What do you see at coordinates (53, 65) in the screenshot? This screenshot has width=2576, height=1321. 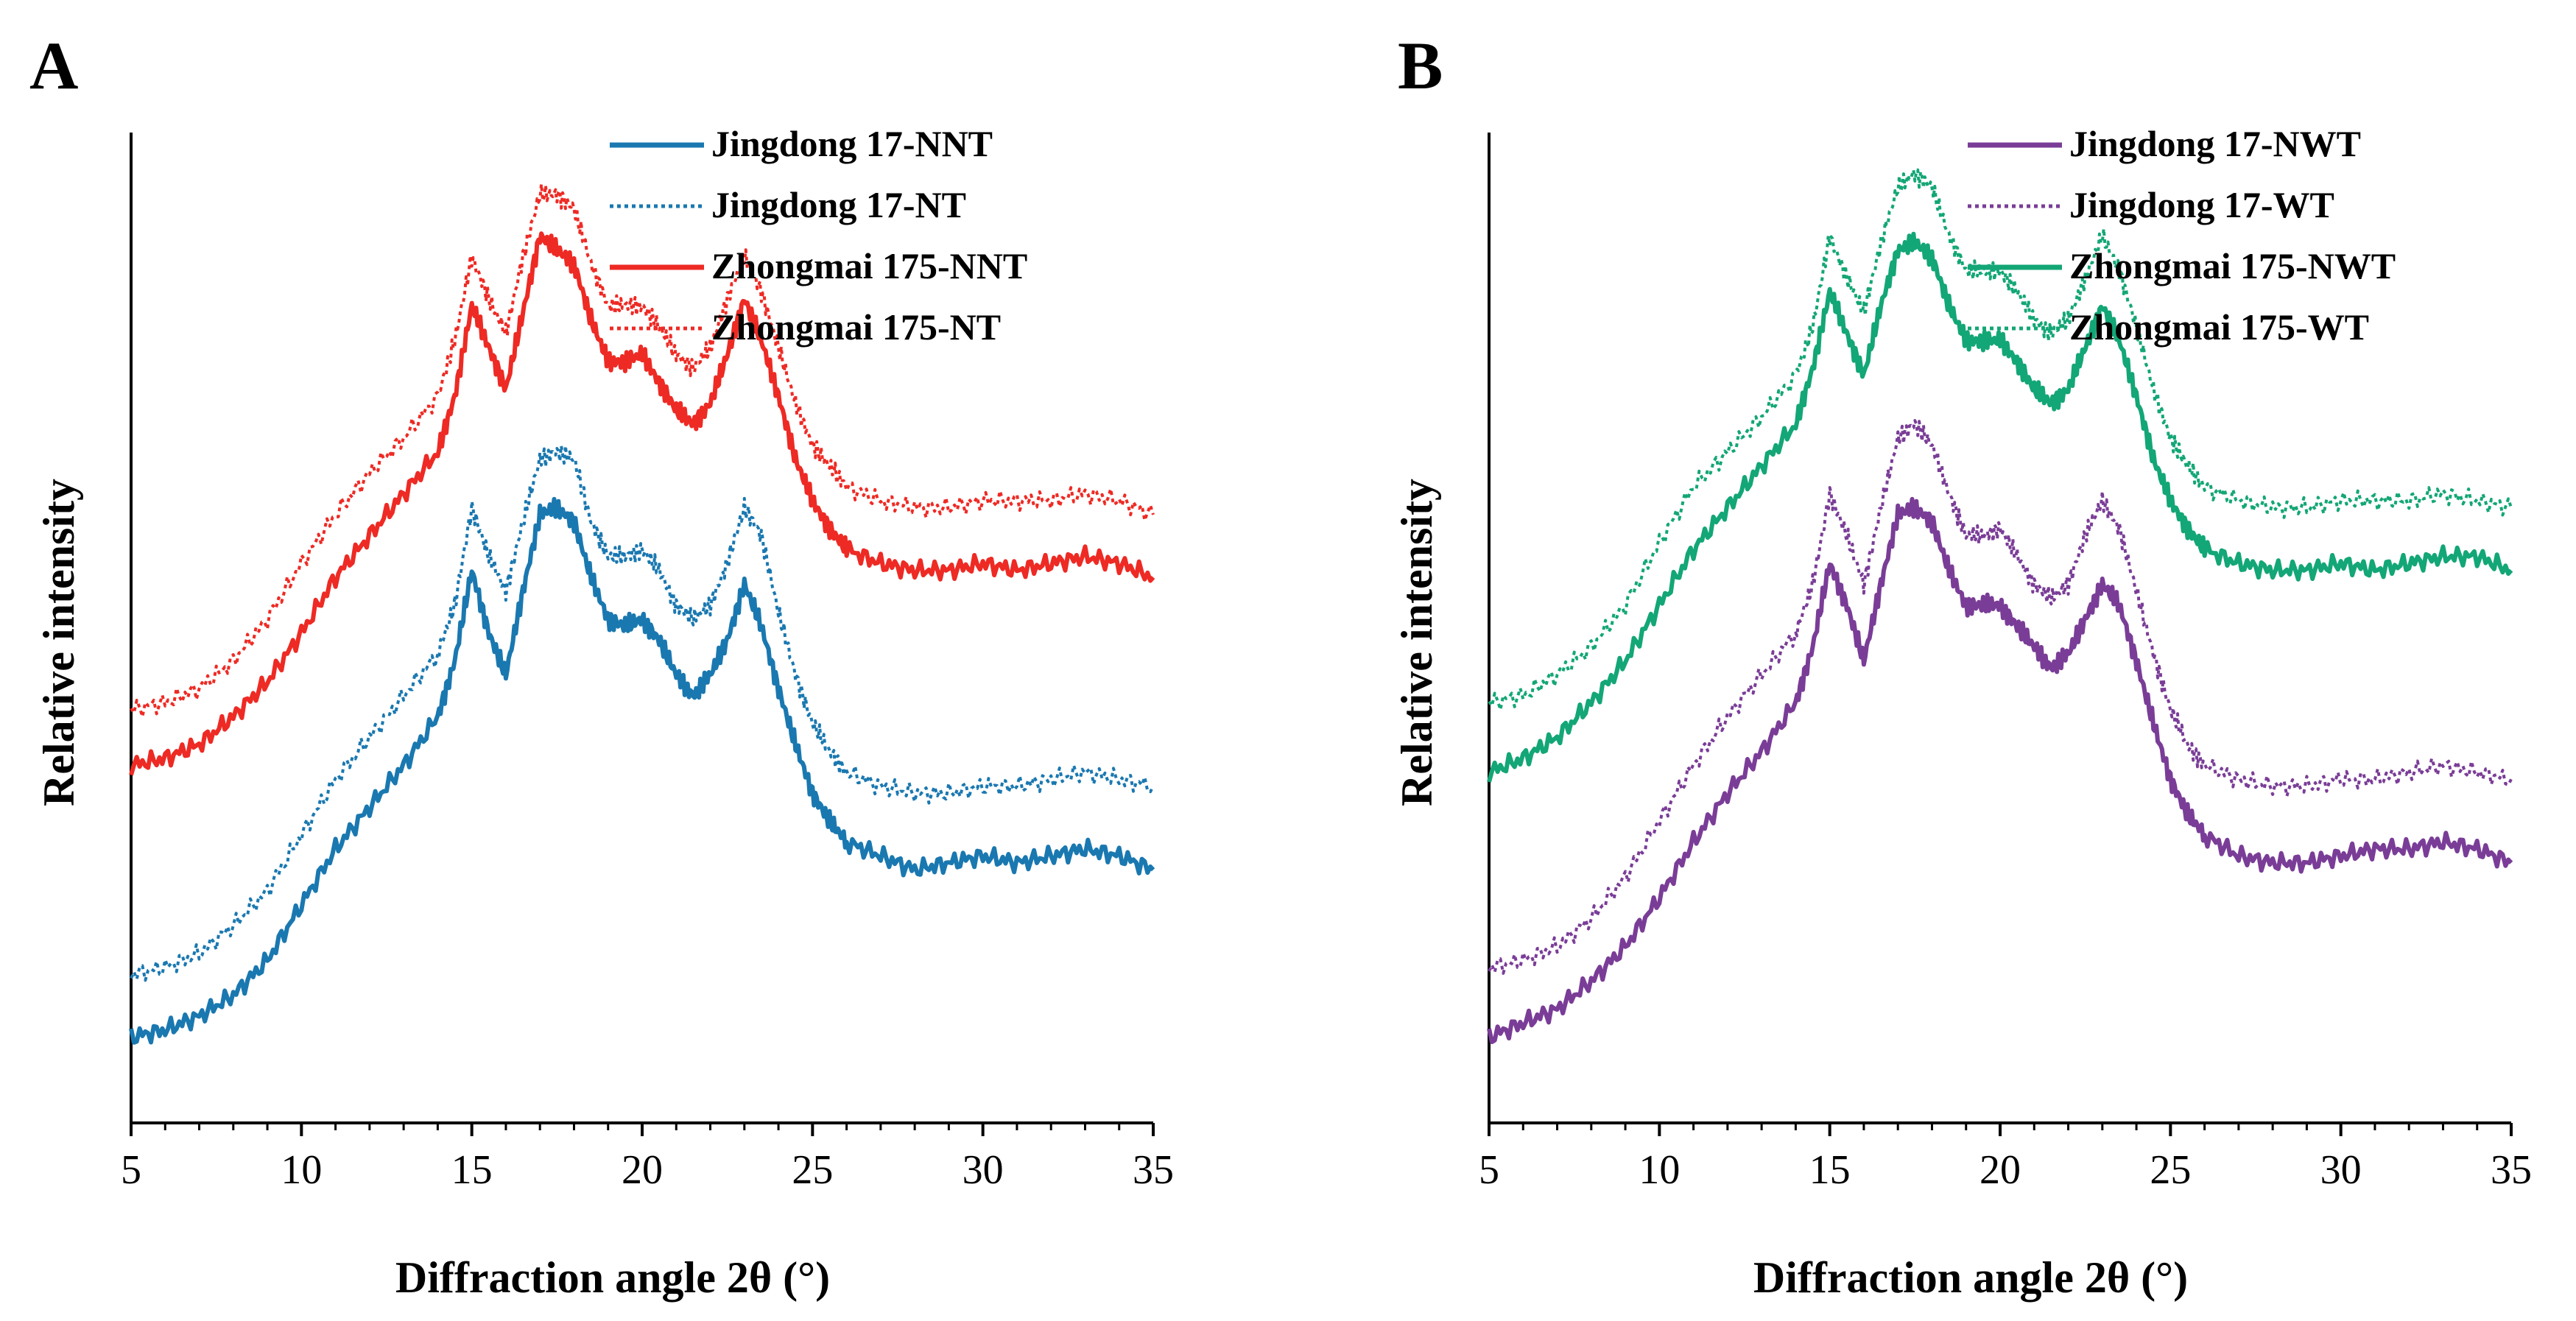 I see `panel-letter: A` at bounding box center [53, 65].